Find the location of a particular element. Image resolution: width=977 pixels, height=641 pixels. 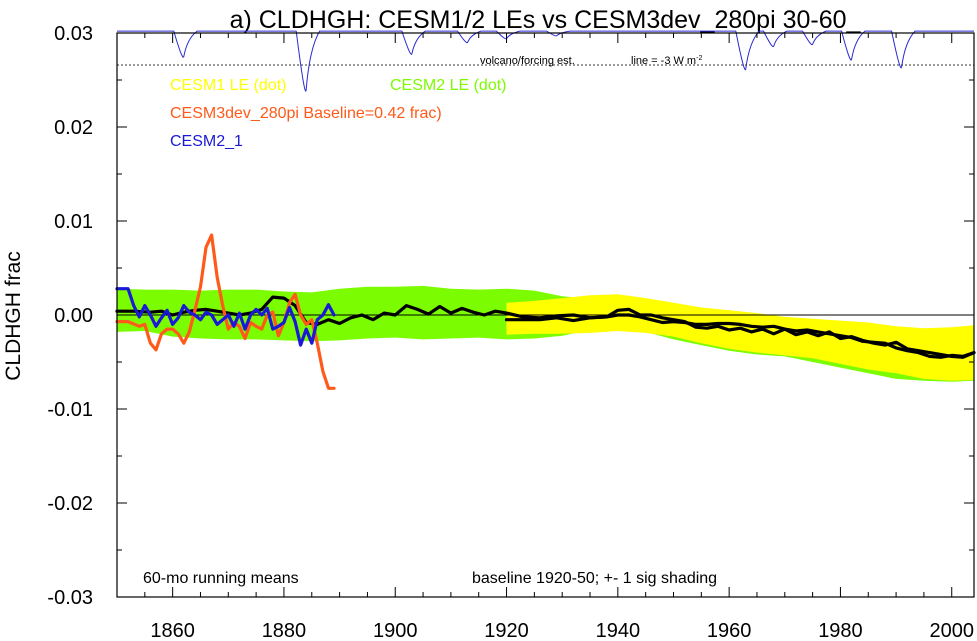

volcano-forcing-trace is located at coordinates (545, 61).